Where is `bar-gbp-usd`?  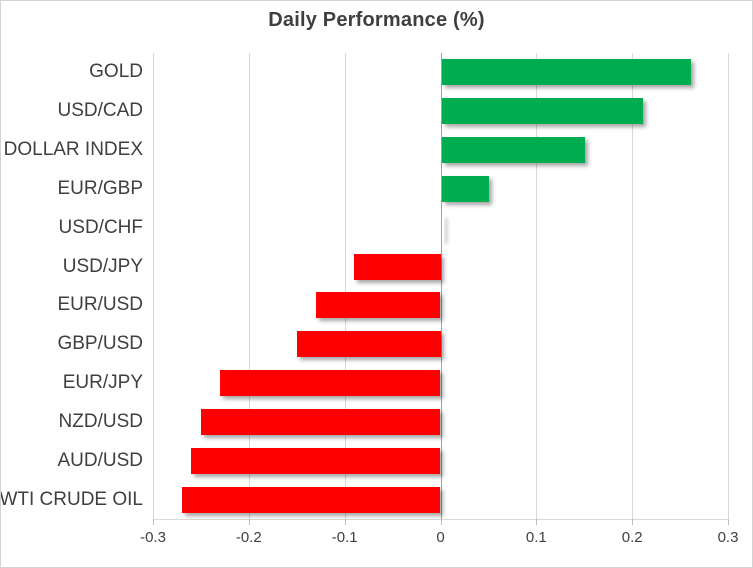 bar-gbp-usd is located at coordinates (368, 344).